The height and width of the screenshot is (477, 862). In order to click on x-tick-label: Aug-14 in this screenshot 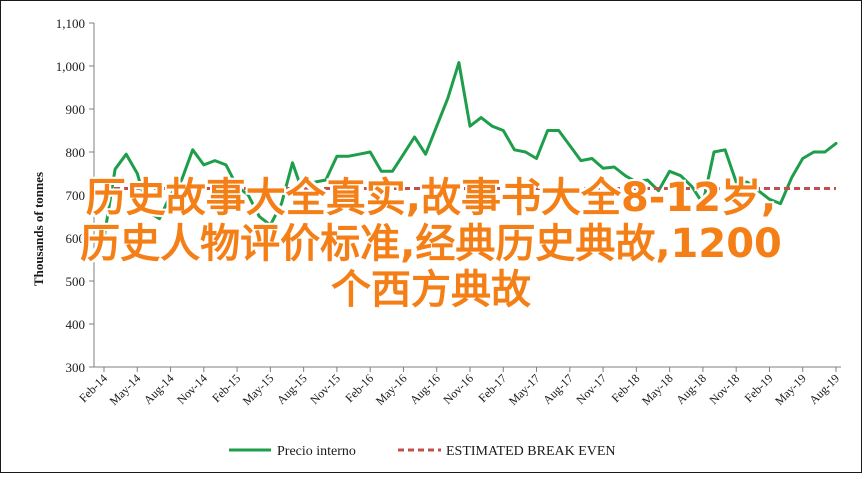, I will do `click(159, 389)`.